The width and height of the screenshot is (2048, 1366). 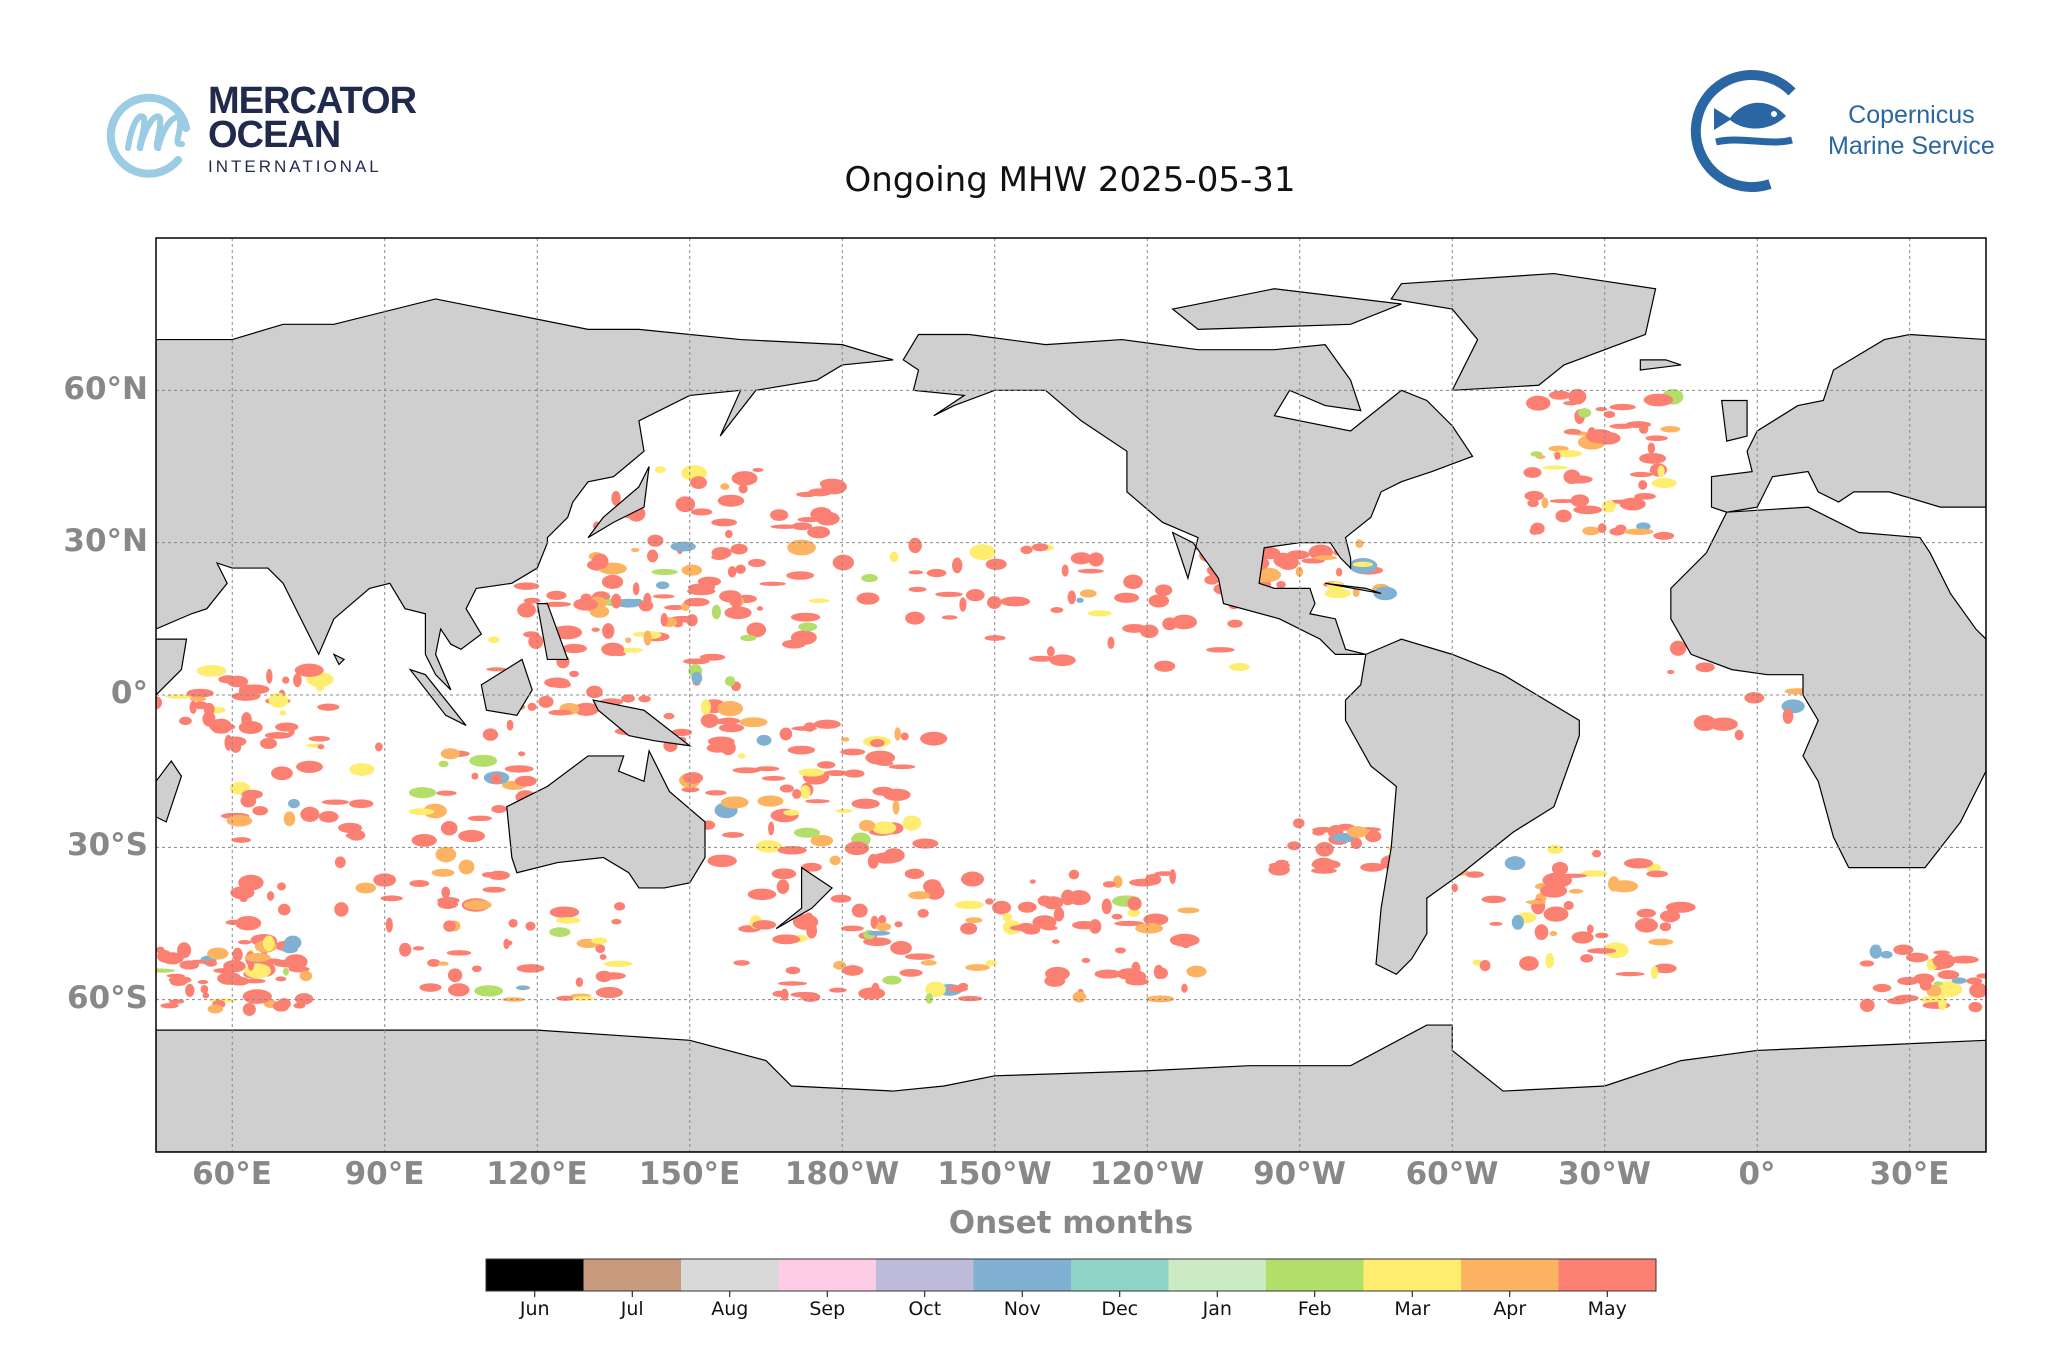 What do you see at coordinates (1217, 1309) in the screenshot?
I see `colorbar-tick-label: Jan` at bounding box center [1217, 1309].